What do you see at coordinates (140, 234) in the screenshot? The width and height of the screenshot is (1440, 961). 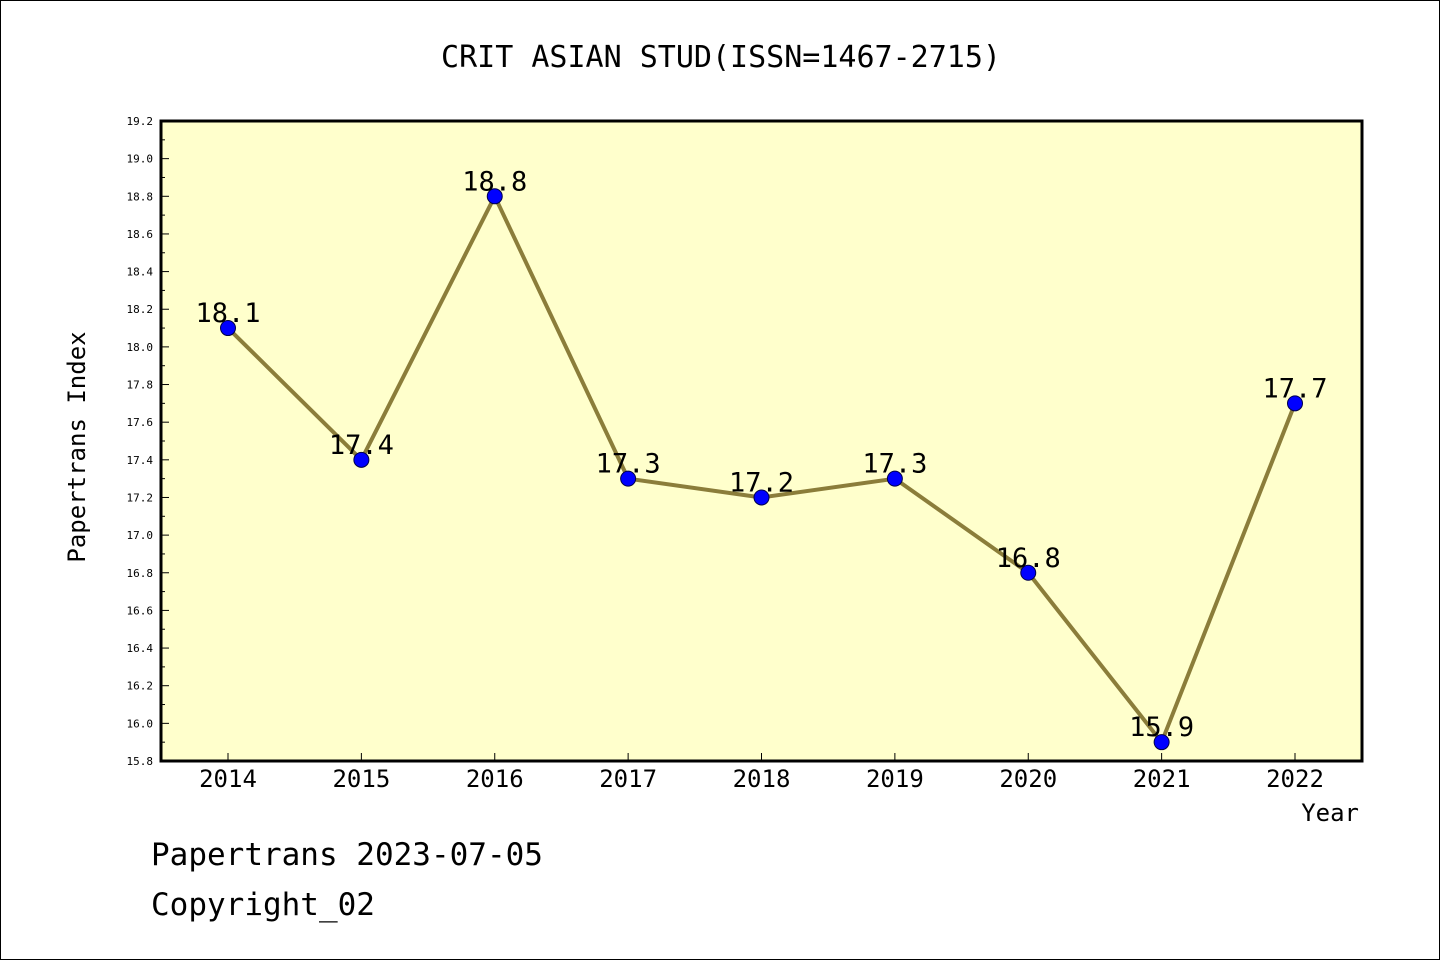 I see `y-tick-label: 18.6` at bounding box center [140, 234].